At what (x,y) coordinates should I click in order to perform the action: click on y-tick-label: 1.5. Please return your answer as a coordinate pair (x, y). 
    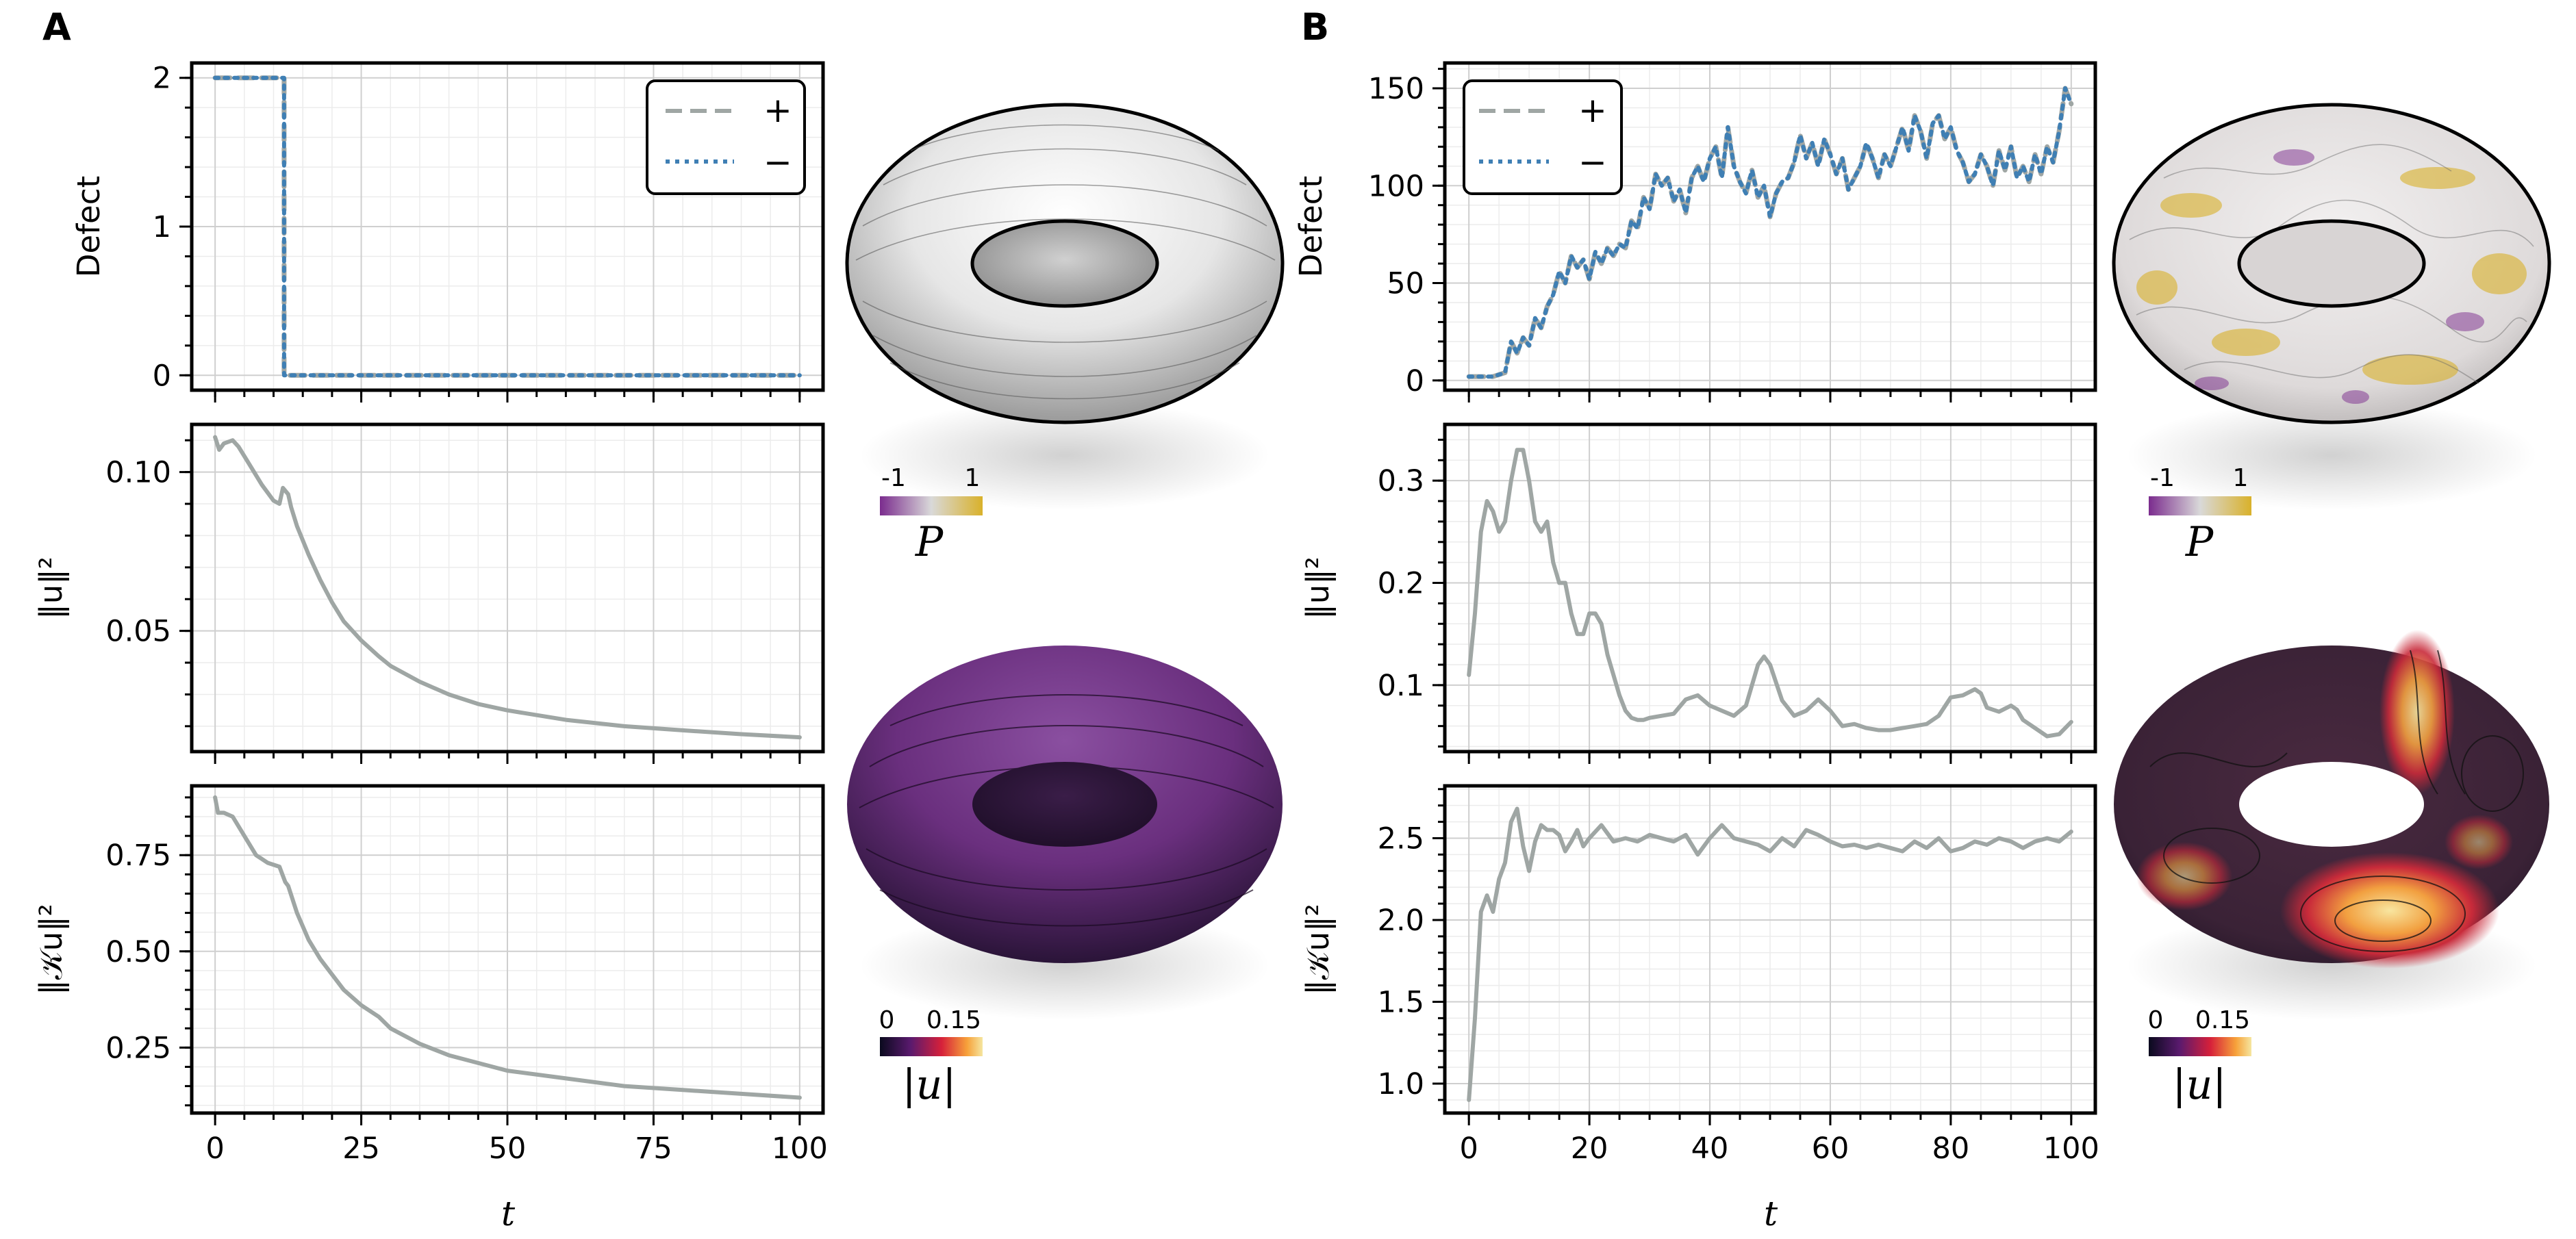
    Looking at the image, I should click on (1401, 1002).